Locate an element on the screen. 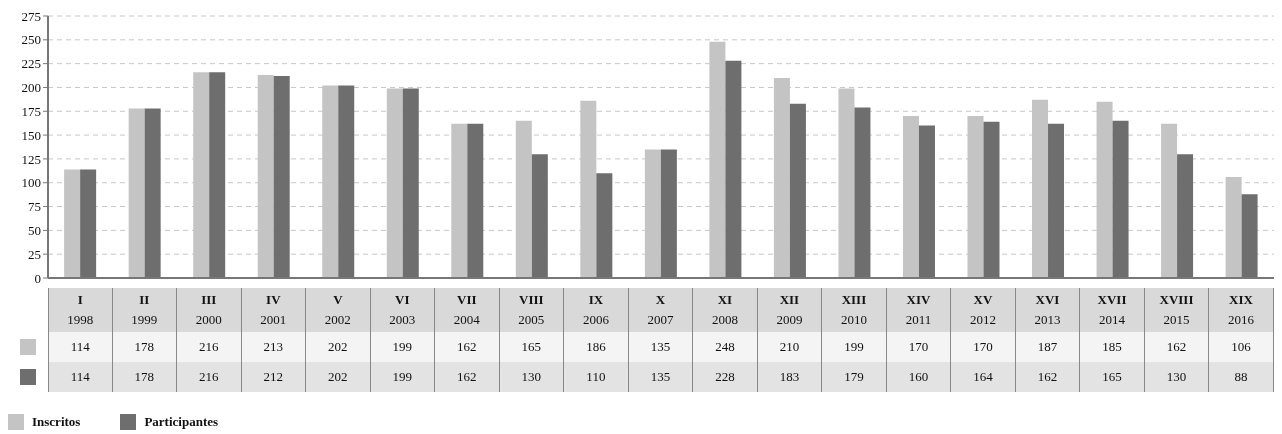 This screenshot has height=434, width=1282. x-tick-label: X 2007 is located at coordinates (660, 310).